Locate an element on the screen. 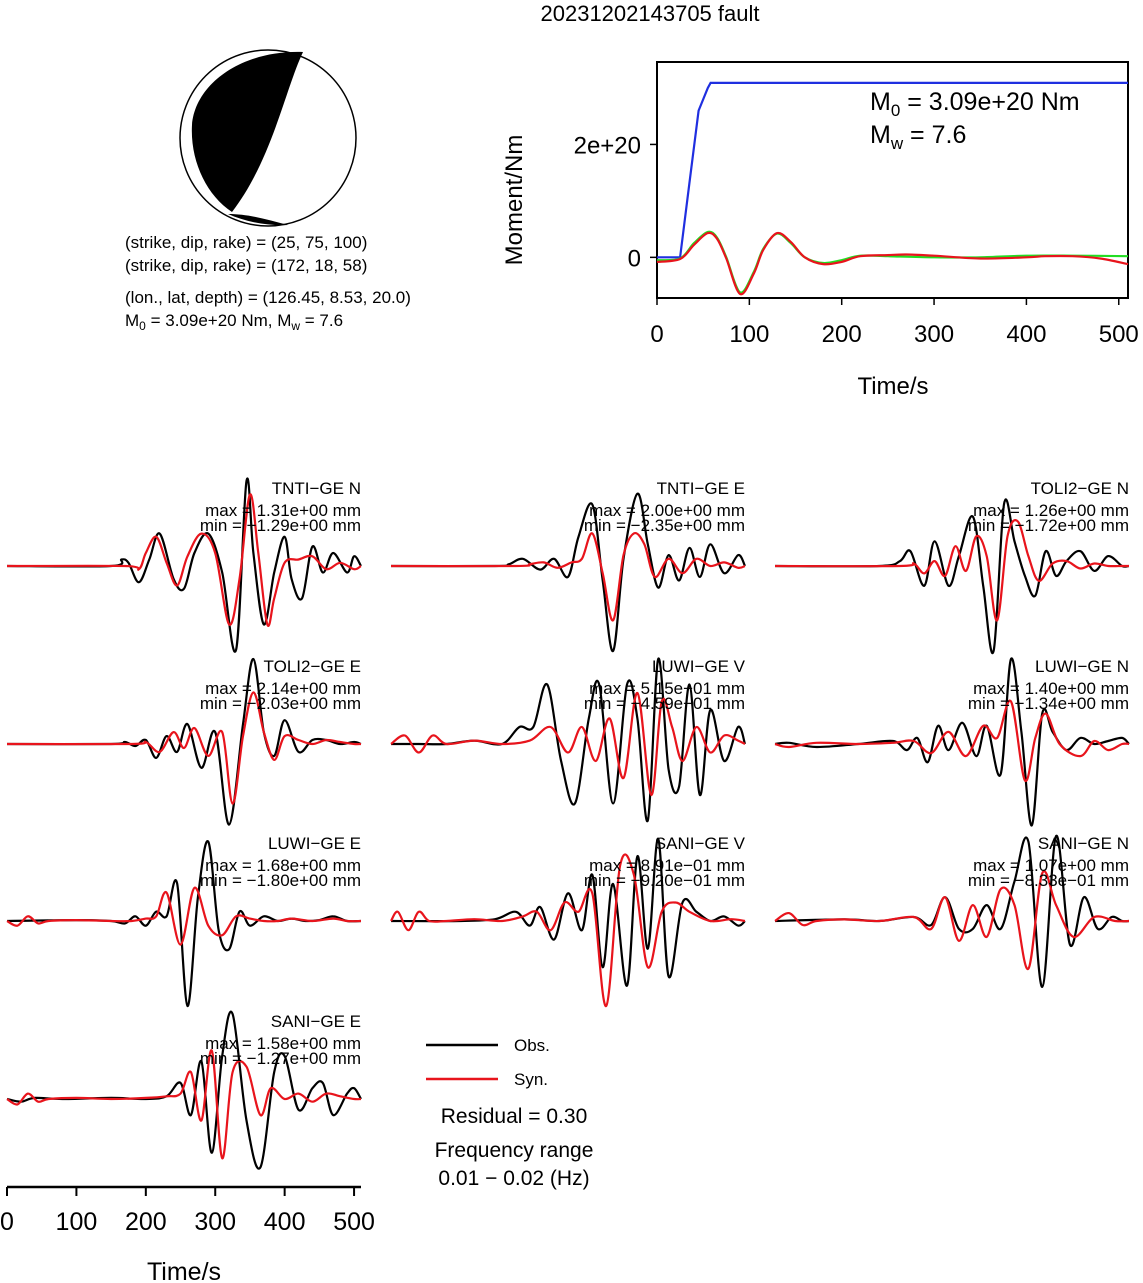  moment-xtick-label: 200 is located at coordinates (842, 334).